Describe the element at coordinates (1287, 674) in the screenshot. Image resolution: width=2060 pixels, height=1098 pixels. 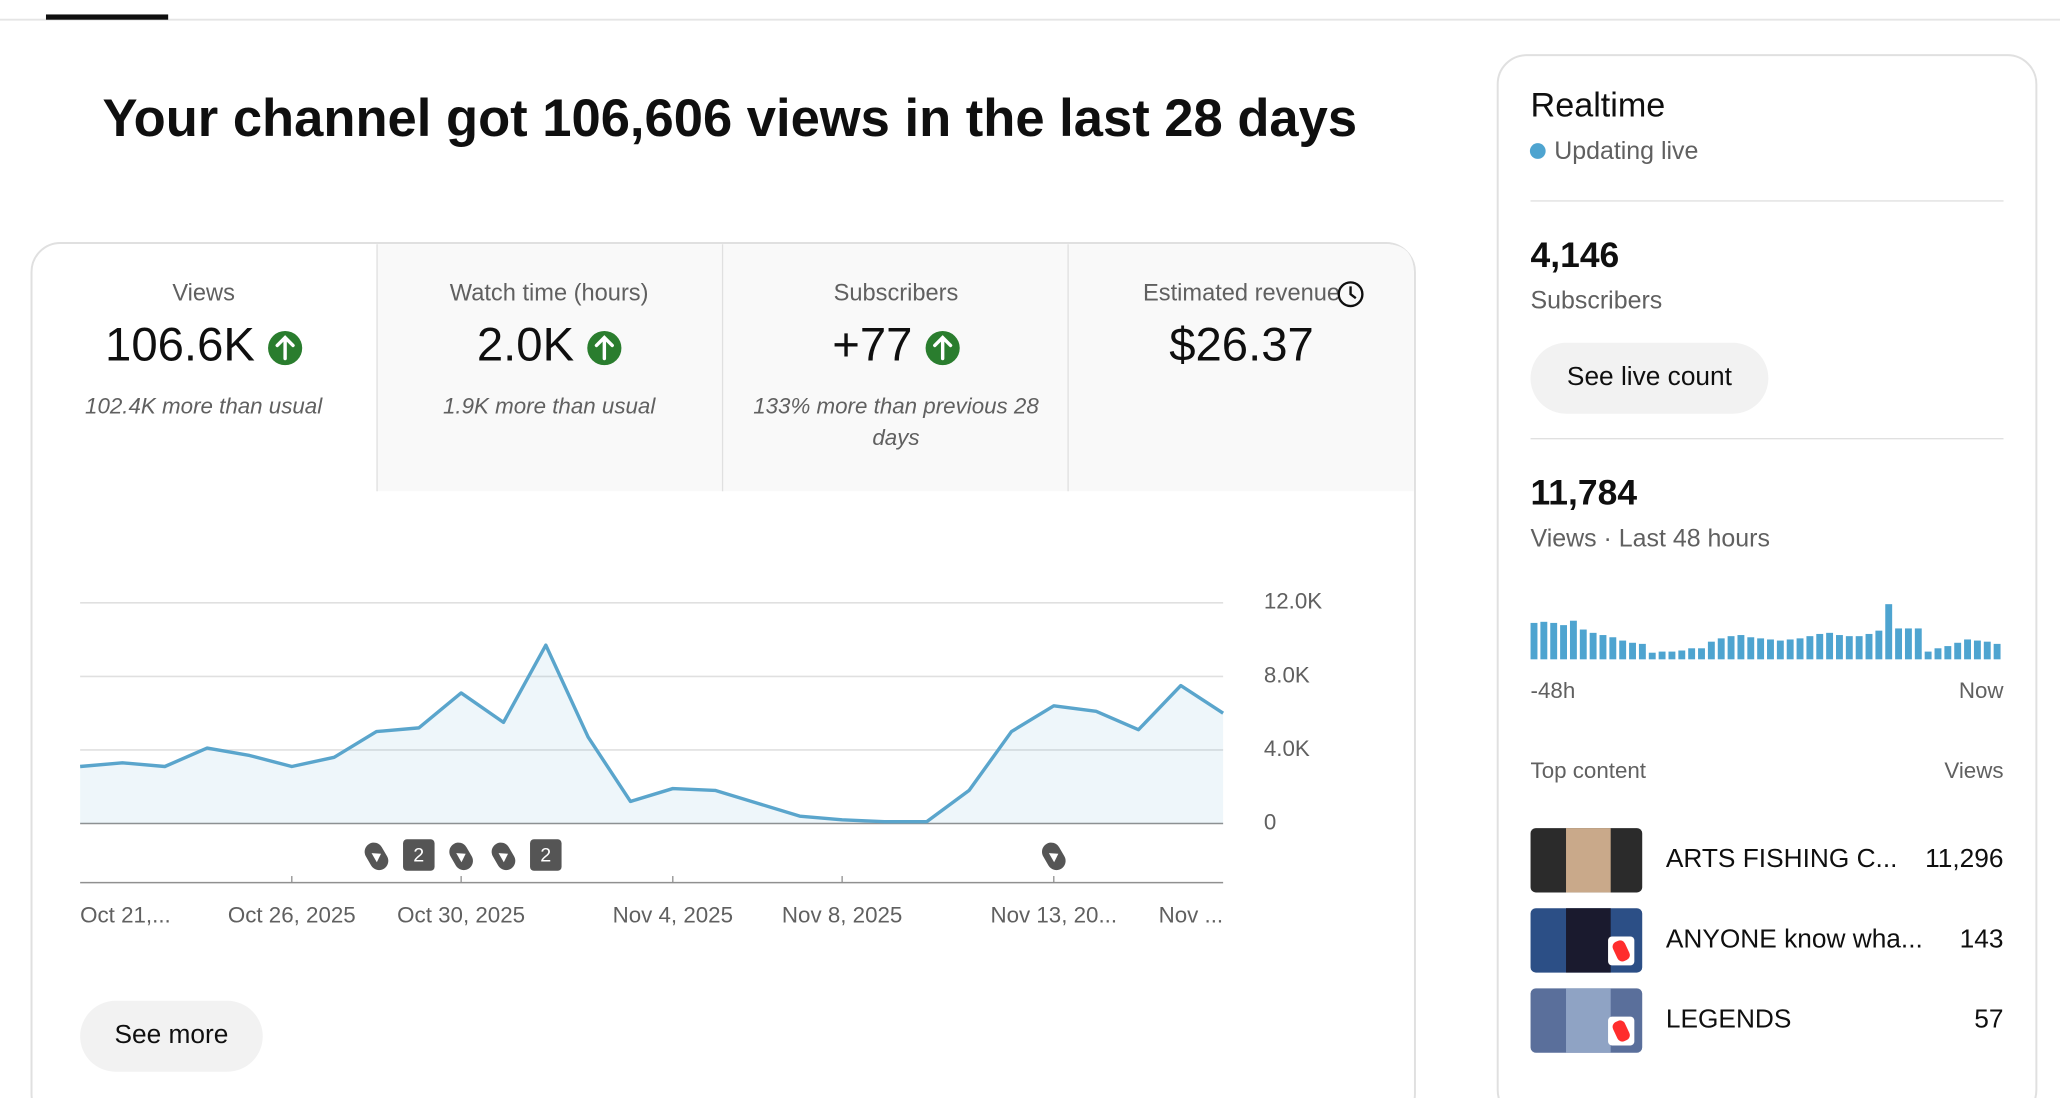
I see `y-tick-label: 8.0K` at that location.